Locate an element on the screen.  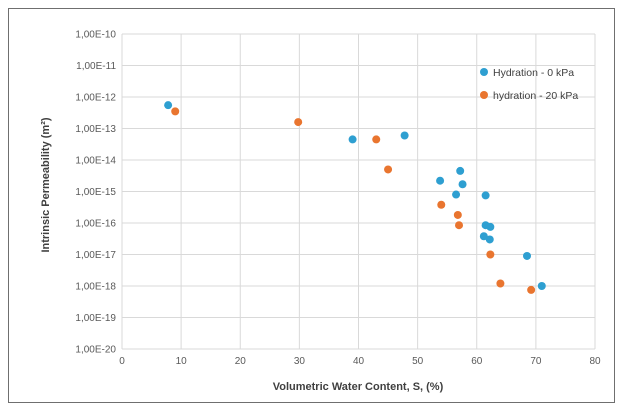
y-tick-label: 1,00E-18 is located at coordinates (95, 287).